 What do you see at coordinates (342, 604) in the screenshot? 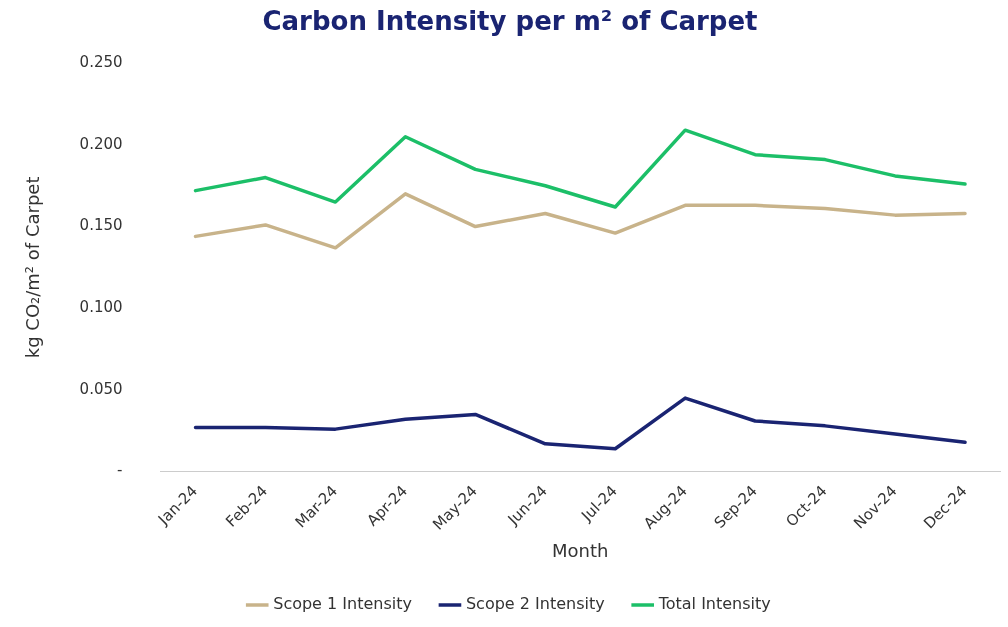
I see `legend-label: Scope 1 Intensity` at bounding box center [342, 604].